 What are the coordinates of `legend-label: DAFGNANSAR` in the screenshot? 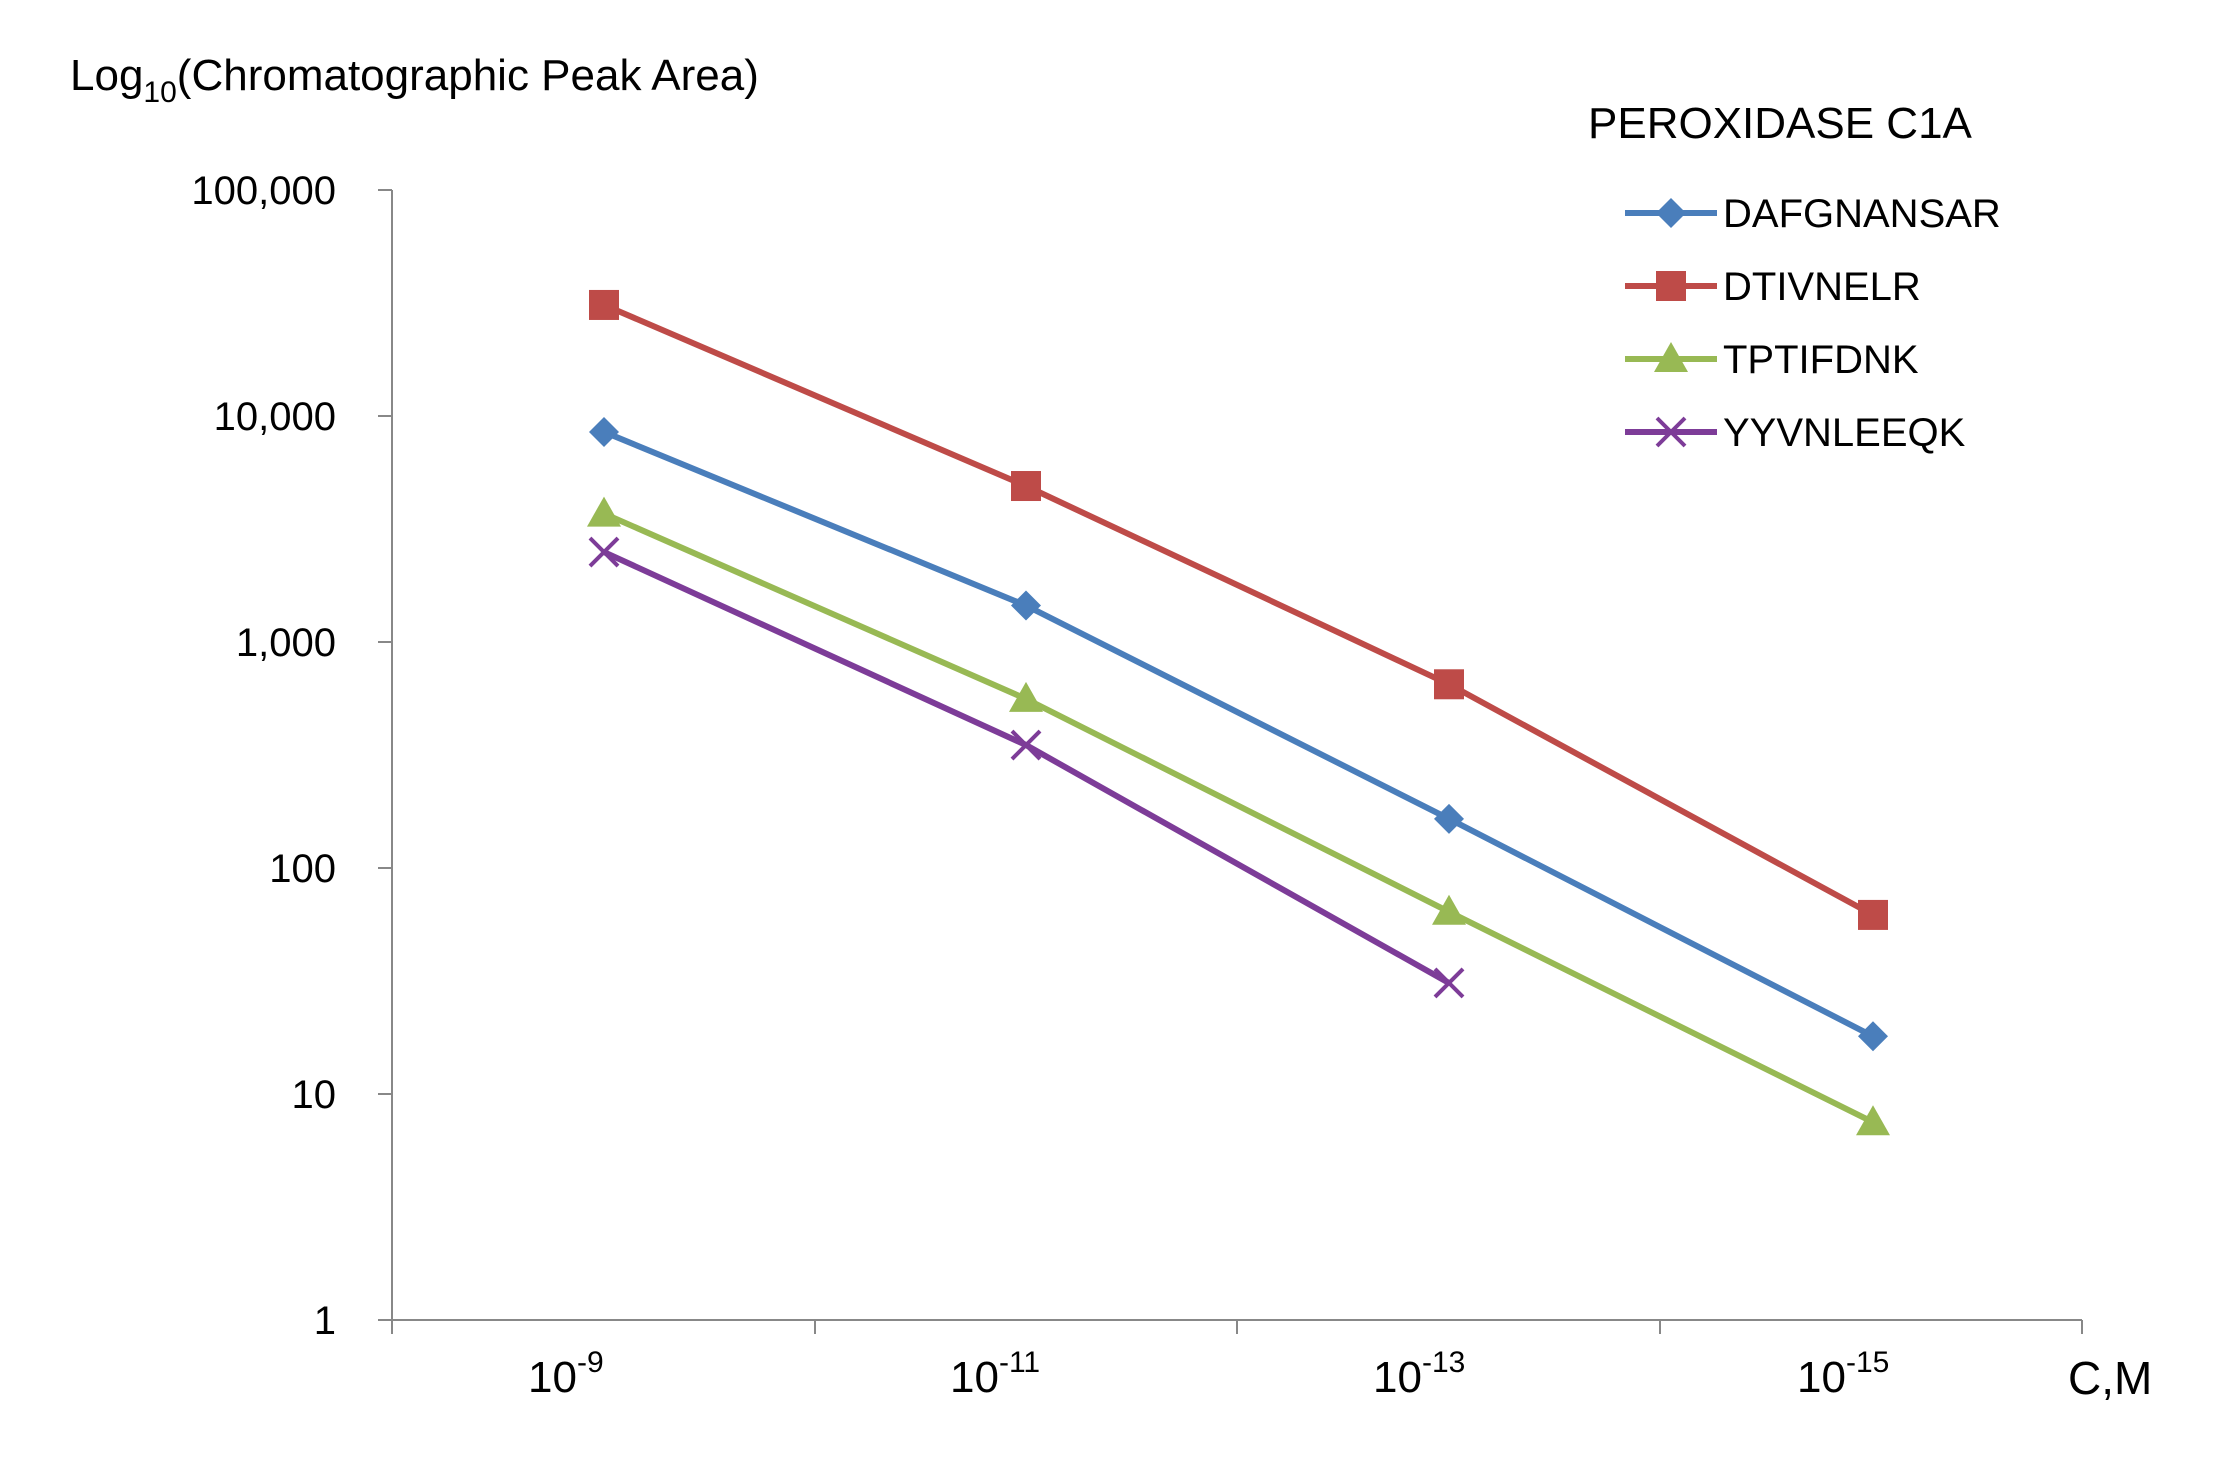 It's located at (1862, 214).